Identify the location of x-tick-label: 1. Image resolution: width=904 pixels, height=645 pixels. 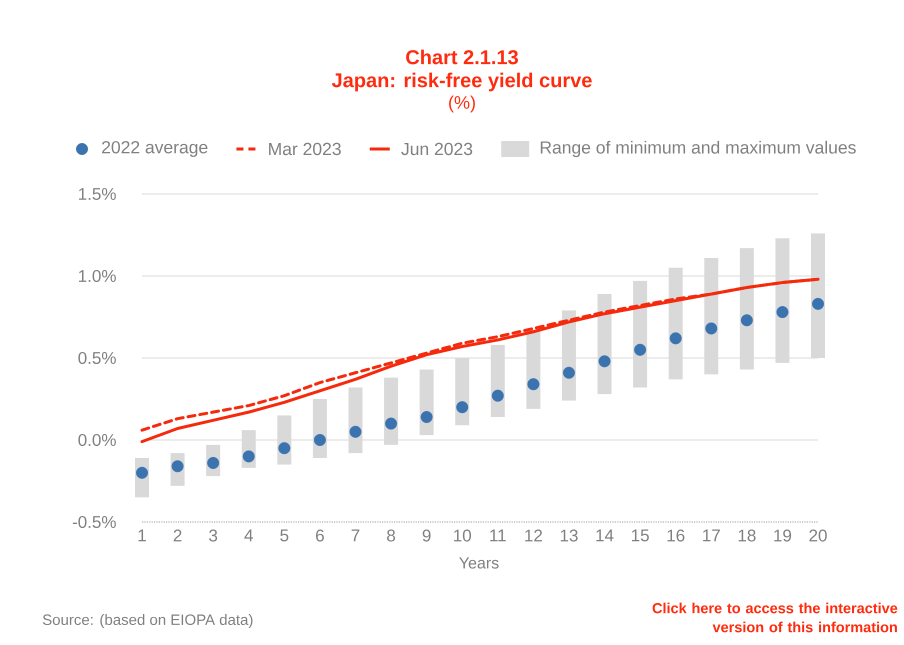
(142, 536).